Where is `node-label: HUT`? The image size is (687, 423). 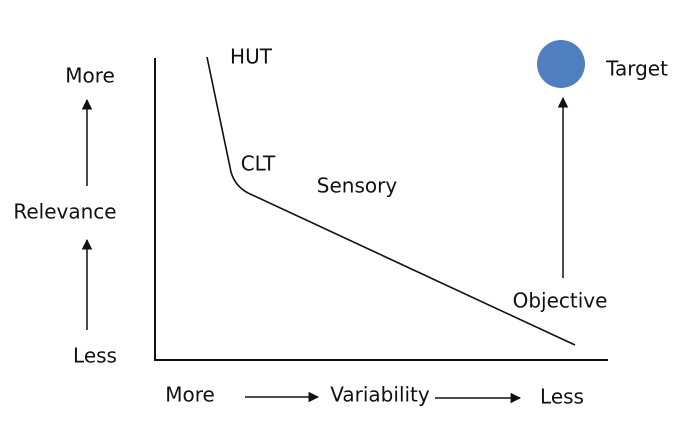
node-label: HUT is located at coordinates (251, 57).